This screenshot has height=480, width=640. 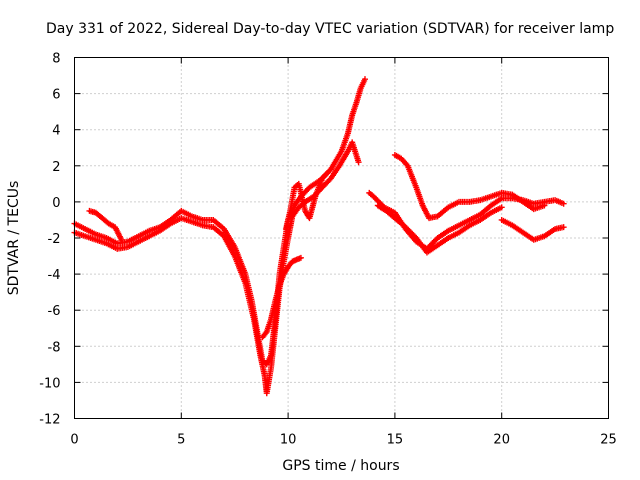 What do you see at coordinates (56, 131) in the screenshot?
I see `y-tick-label: 4` at bounding box center [56, 131].